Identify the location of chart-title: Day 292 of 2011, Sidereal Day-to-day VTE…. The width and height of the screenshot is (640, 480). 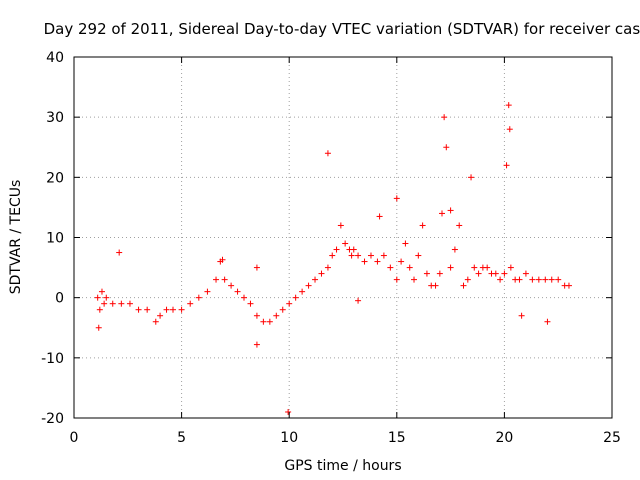
(342, 29).